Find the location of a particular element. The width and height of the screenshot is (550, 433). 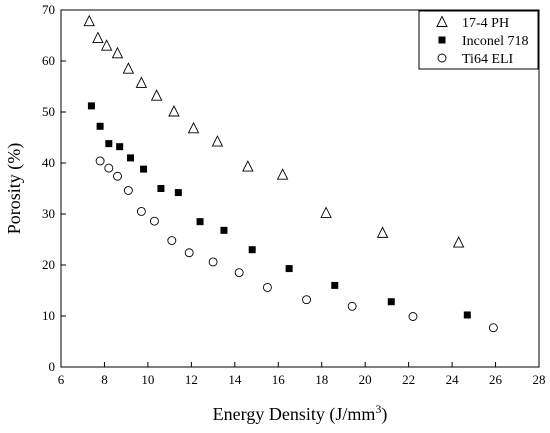

legend-label-inconel-718: Inconel 718 is located at coordinates (495, 41).